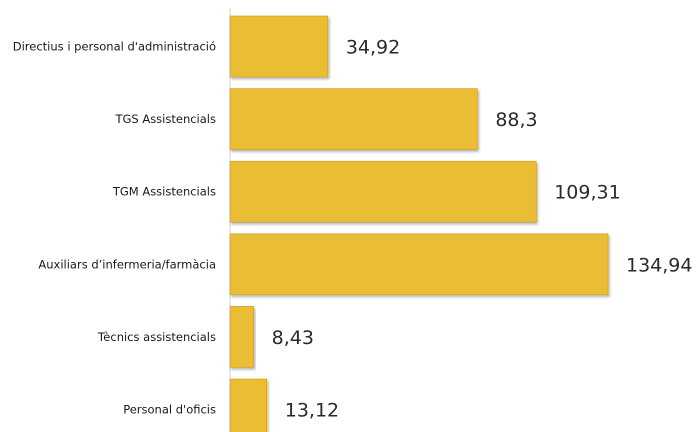  What do you see at coordinates (373, 48) in the screenshot?
I see `value-label-0: 34,92` at bounding box center [373, 48].